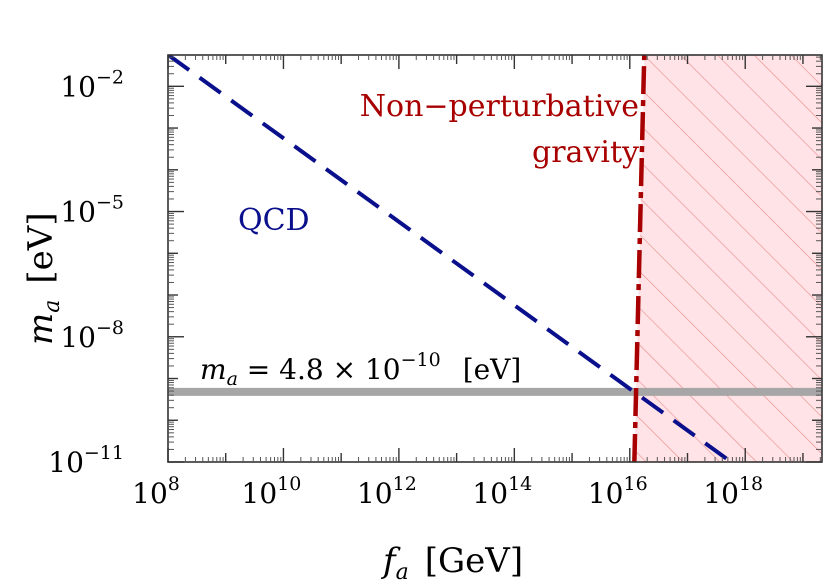 The image size is (830, 588). I want to click on x-tick-label: 1012, so click(387, 491).